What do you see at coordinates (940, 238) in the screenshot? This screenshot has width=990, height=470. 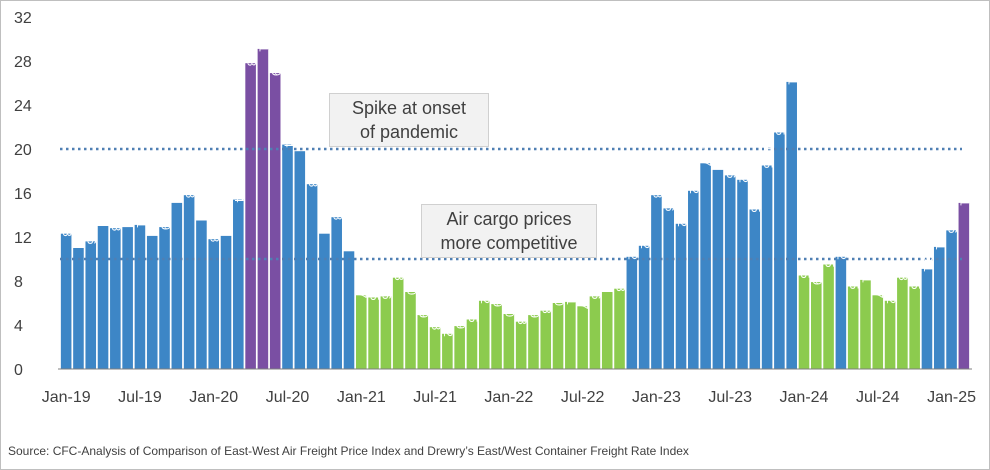 I see `bar-data-label: 11.1` at bounding box center [940, 238].